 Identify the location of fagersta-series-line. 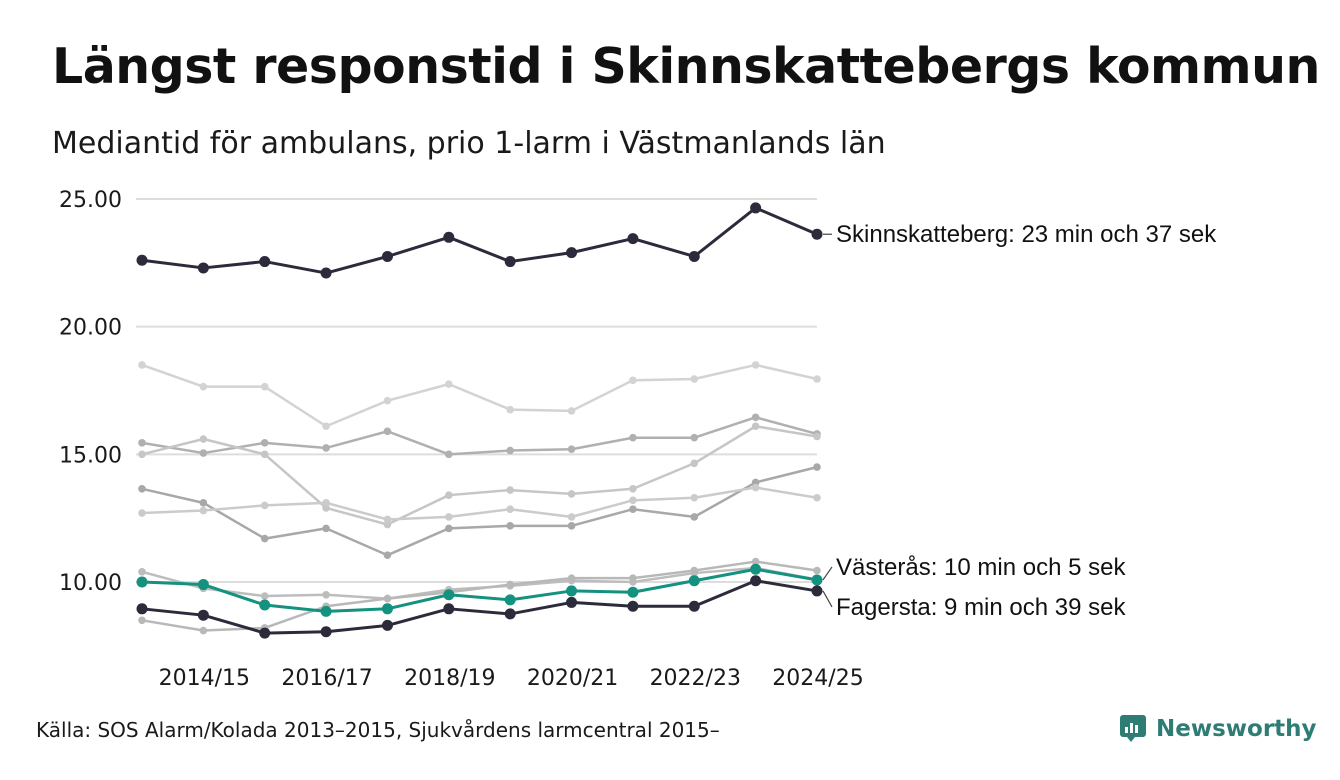
(479, 607).